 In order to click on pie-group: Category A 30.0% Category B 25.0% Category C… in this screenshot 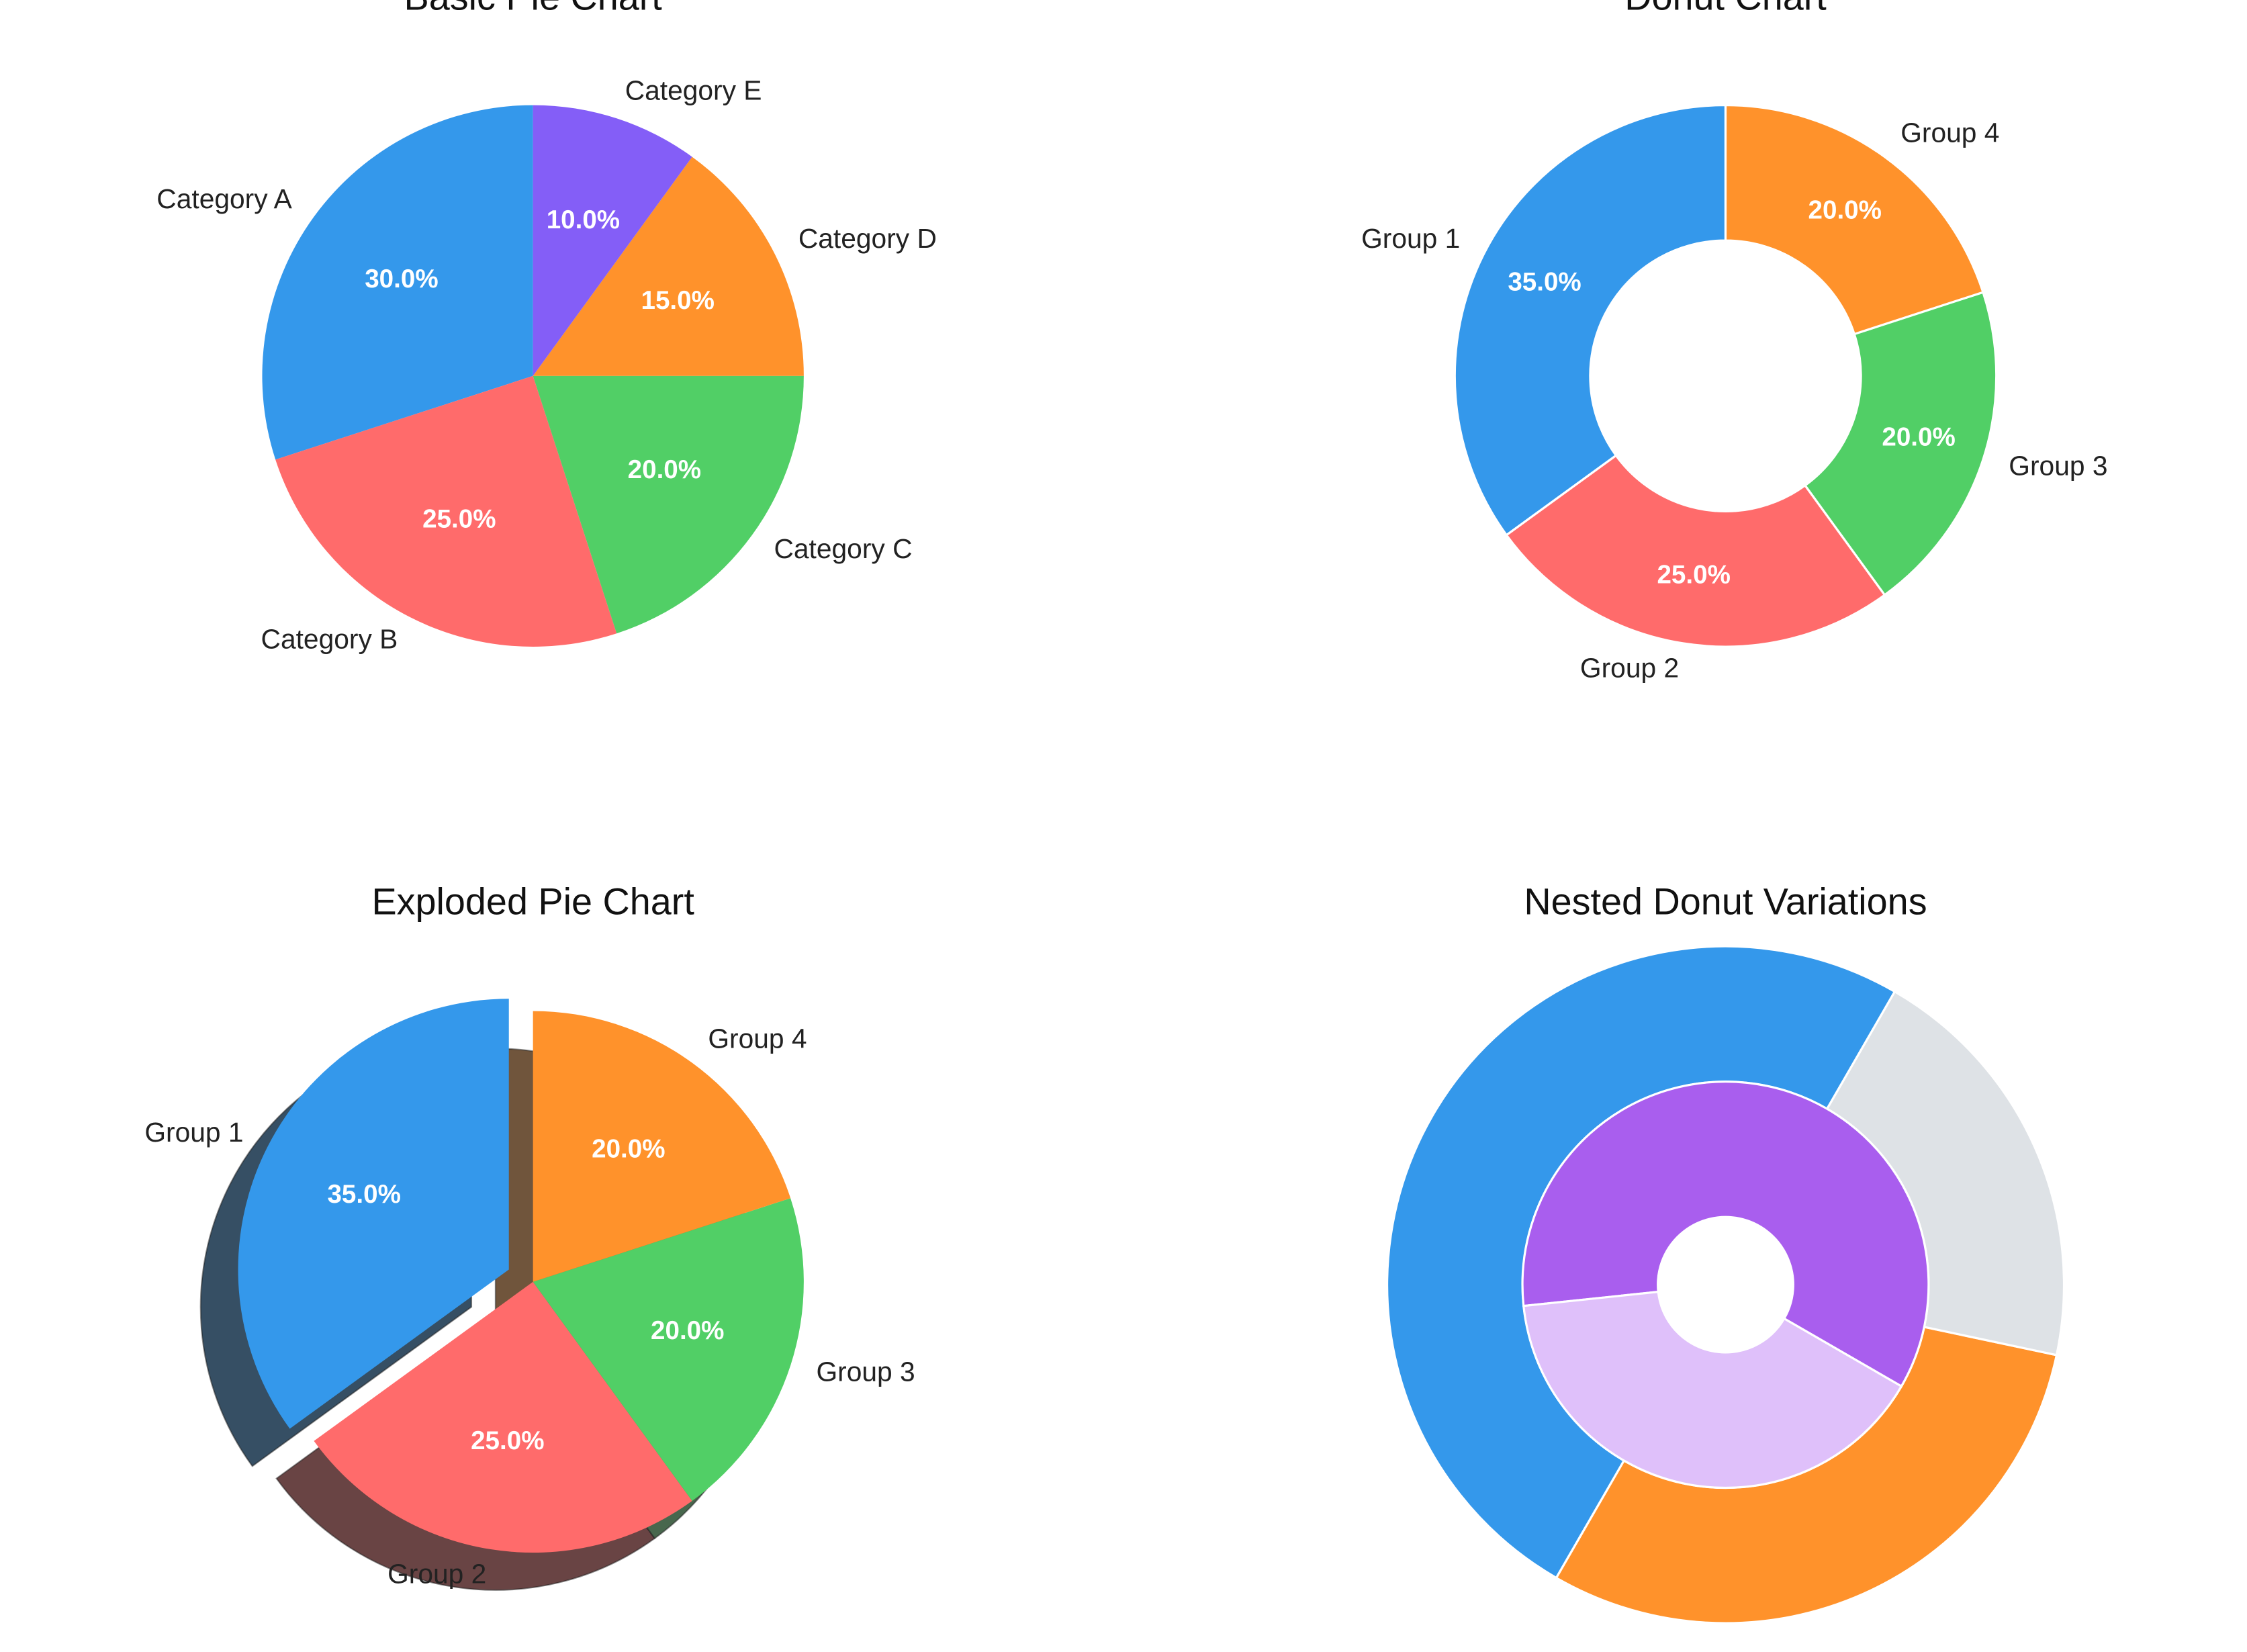, I will do `click(546, 365)`.